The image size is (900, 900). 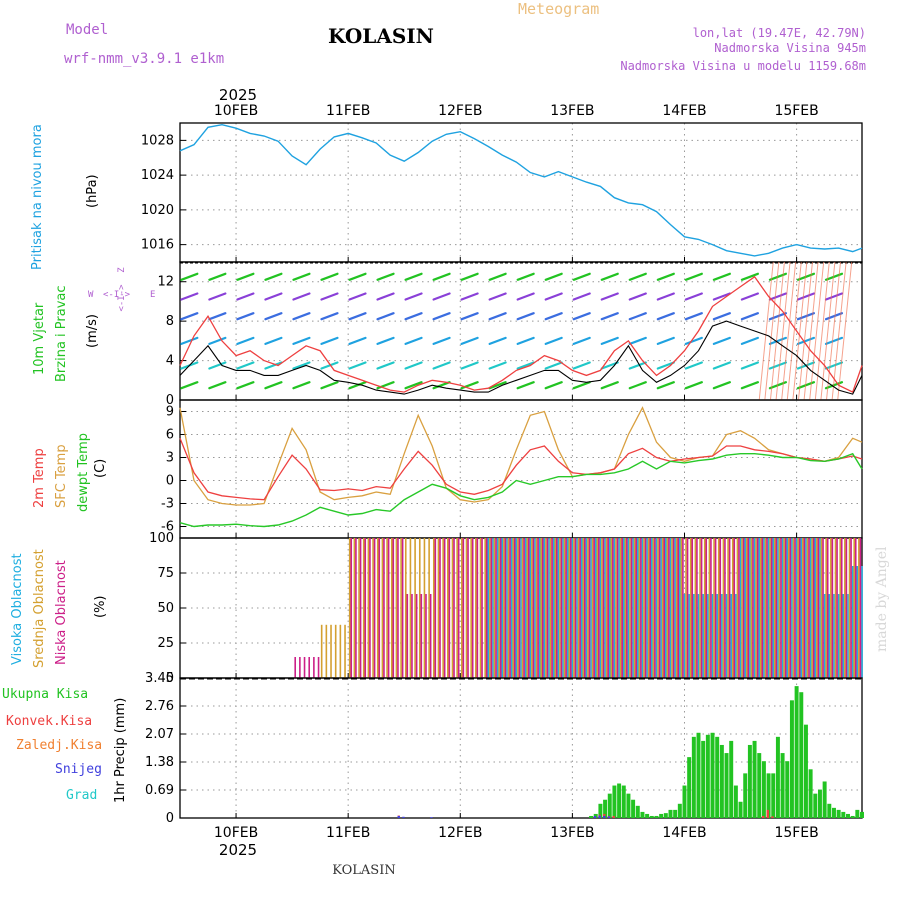 What do you see at coordinates (165, 608) in the screenshot?
I see `y-tick-label: 50` at bounding box center [165, 608].